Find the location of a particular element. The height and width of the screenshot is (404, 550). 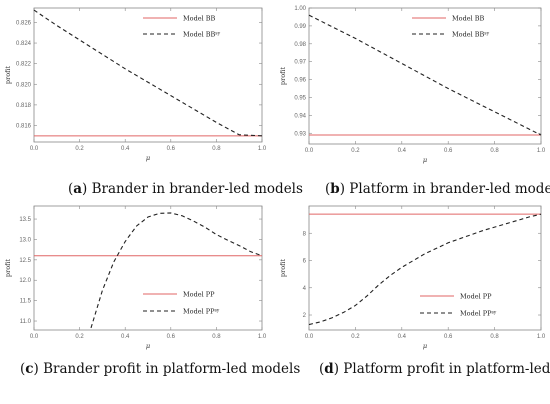

y-tick-label: 0.95 is located at coordinates (300, 98).